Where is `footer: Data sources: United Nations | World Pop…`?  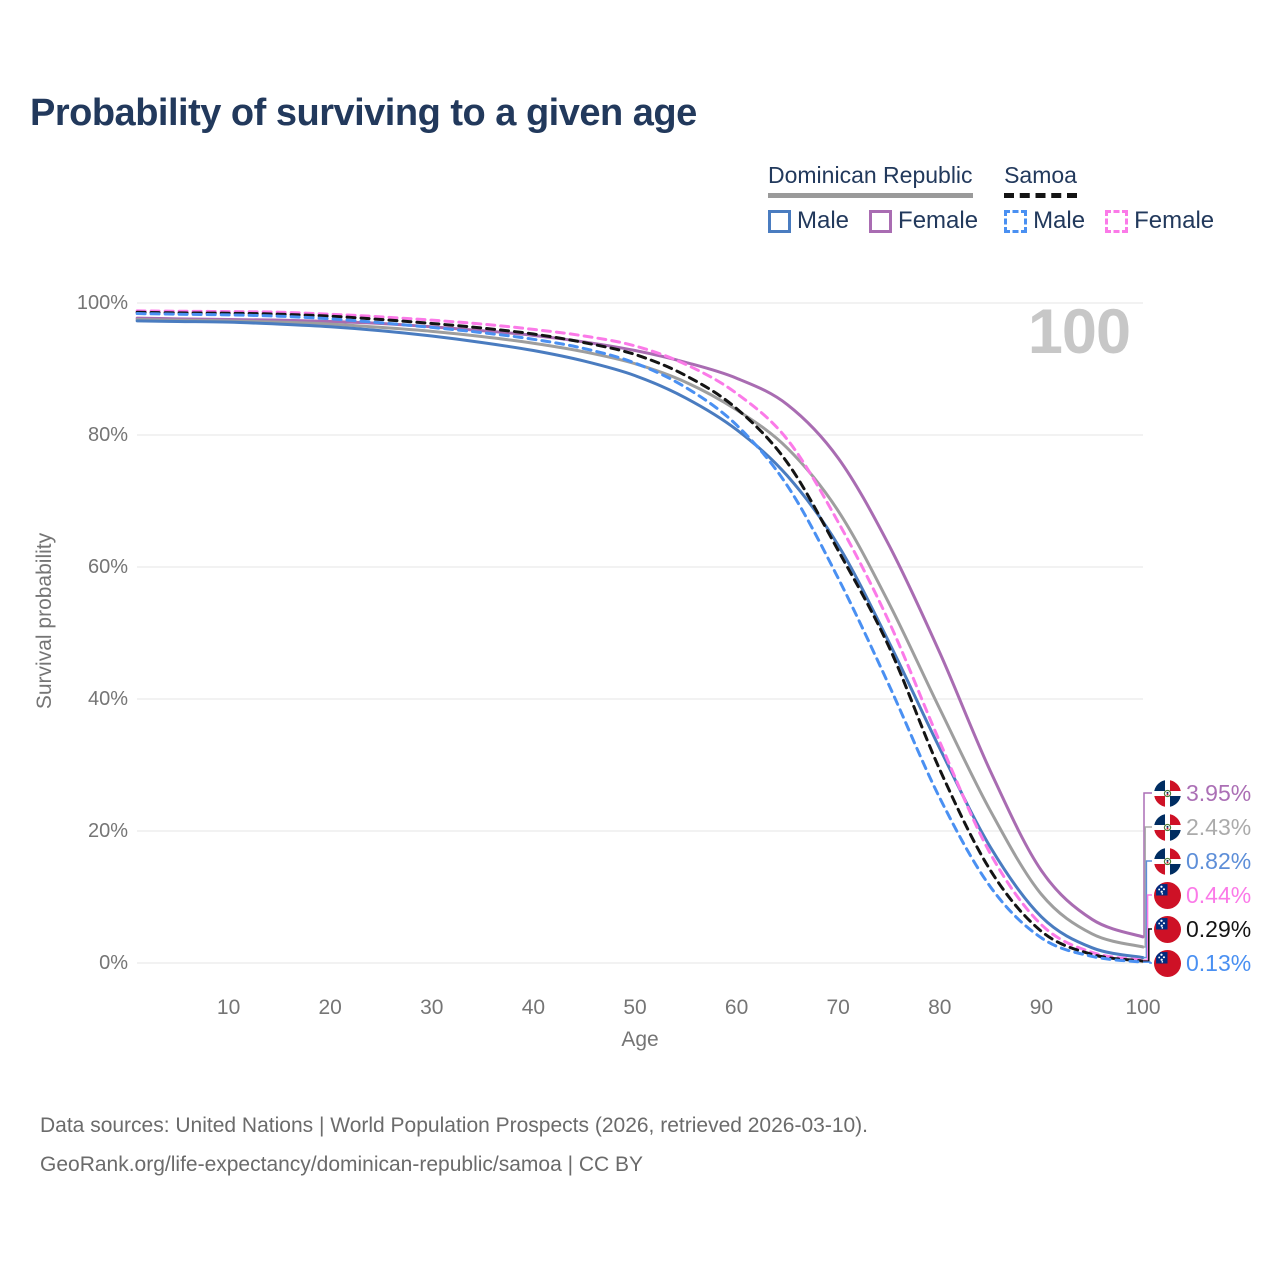 footer: Data sources: United Nations | World Pop… is located at coordinates (454, 1145).